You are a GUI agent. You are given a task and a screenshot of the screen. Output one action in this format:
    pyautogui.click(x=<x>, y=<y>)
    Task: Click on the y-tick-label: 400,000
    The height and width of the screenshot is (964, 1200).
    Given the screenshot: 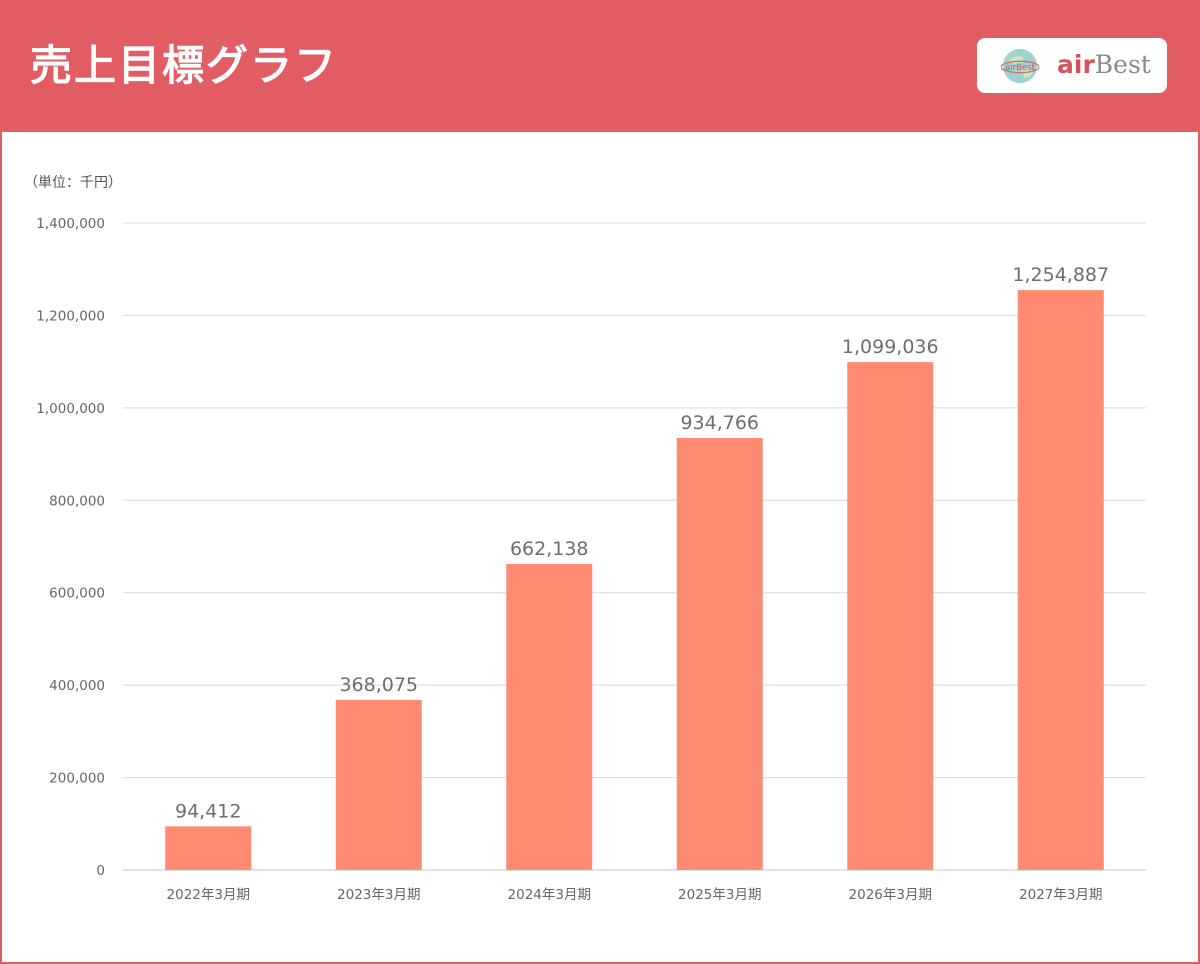 What is the action you would take?
    pyautogui.click(x=77, y=686)
    